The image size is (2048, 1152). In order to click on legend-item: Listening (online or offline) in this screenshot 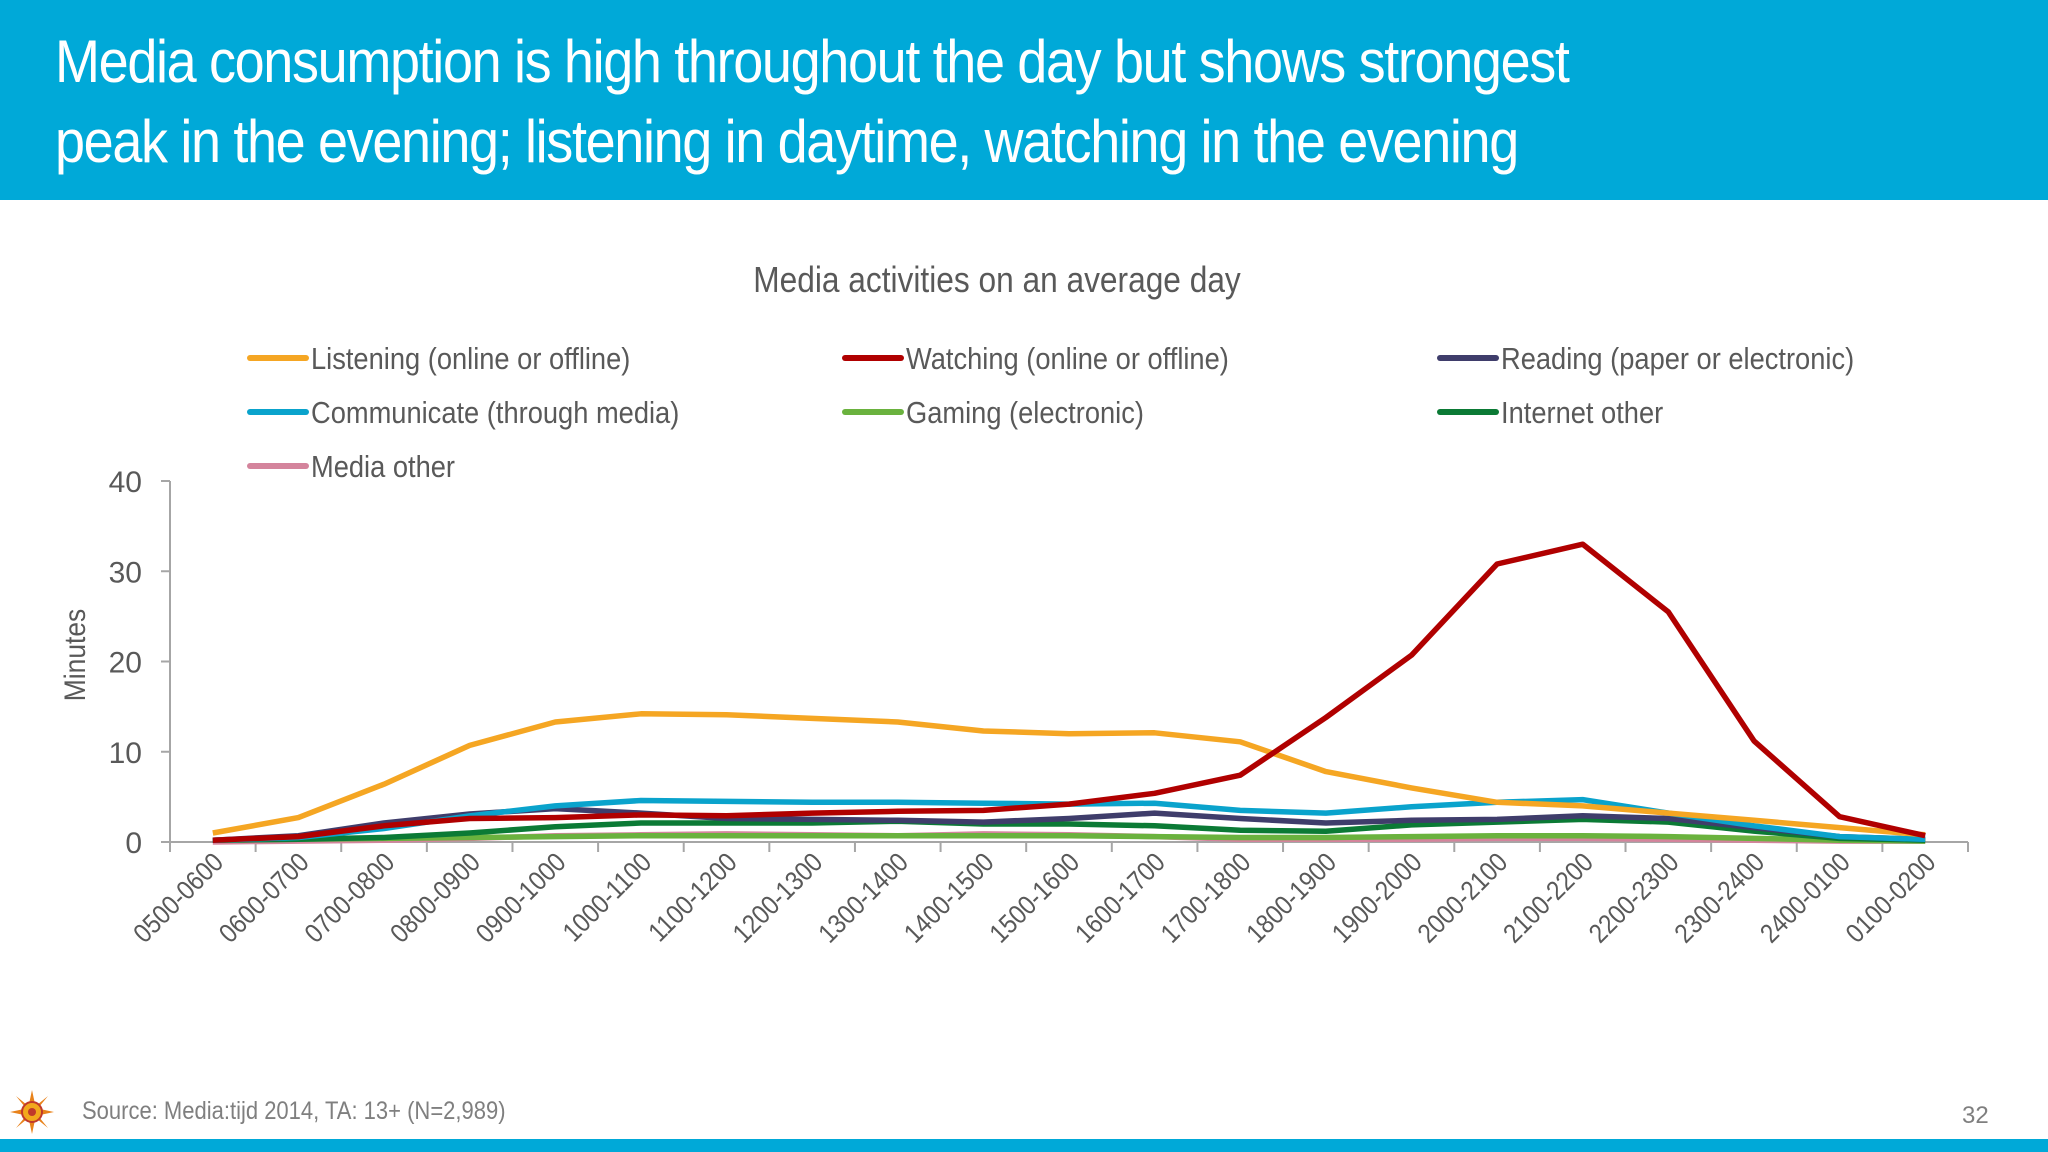, I will do `click(438, 359)`.